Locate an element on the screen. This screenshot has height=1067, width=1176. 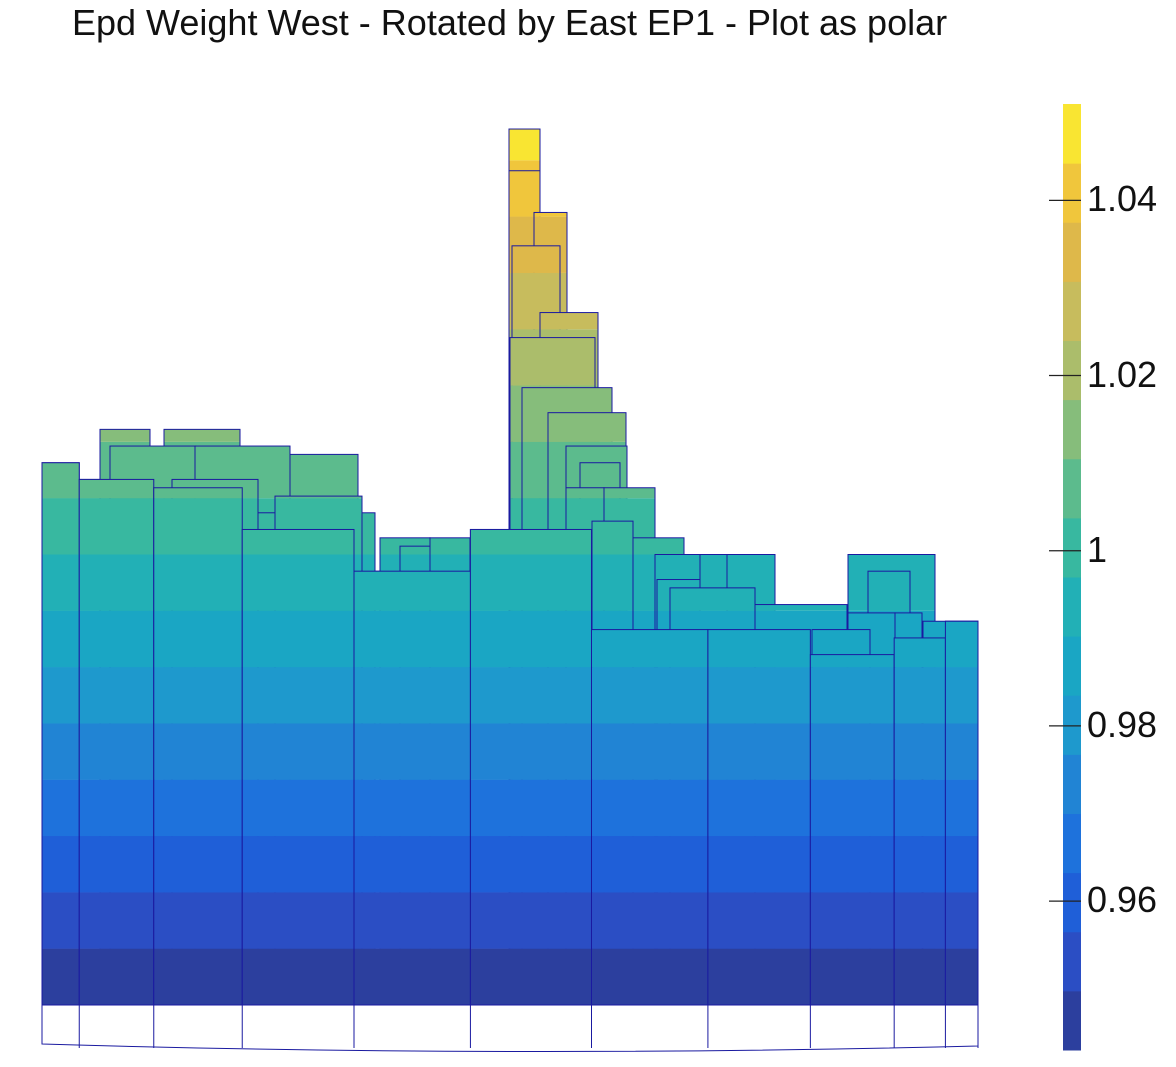
colorbar-tick-label: 1 is located at coordinates (1097, 549).